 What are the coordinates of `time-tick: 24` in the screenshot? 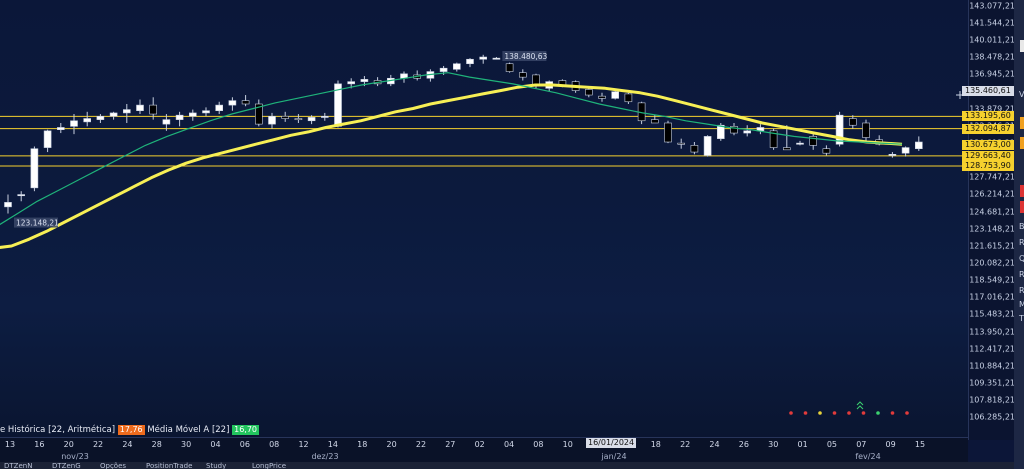 It's located at (127, 444).